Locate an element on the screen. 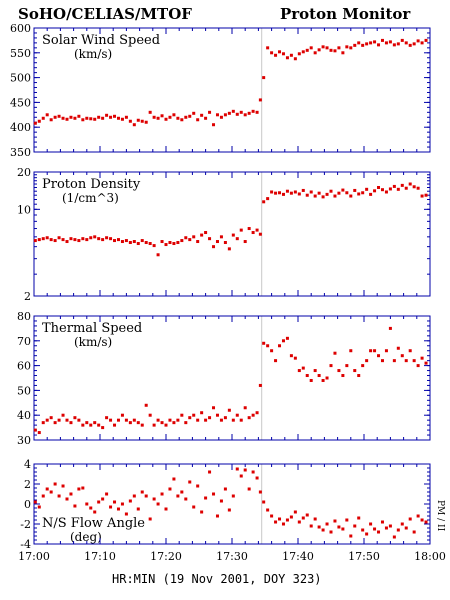  y-tick-label: 600 is located at coordinates (20, 28).